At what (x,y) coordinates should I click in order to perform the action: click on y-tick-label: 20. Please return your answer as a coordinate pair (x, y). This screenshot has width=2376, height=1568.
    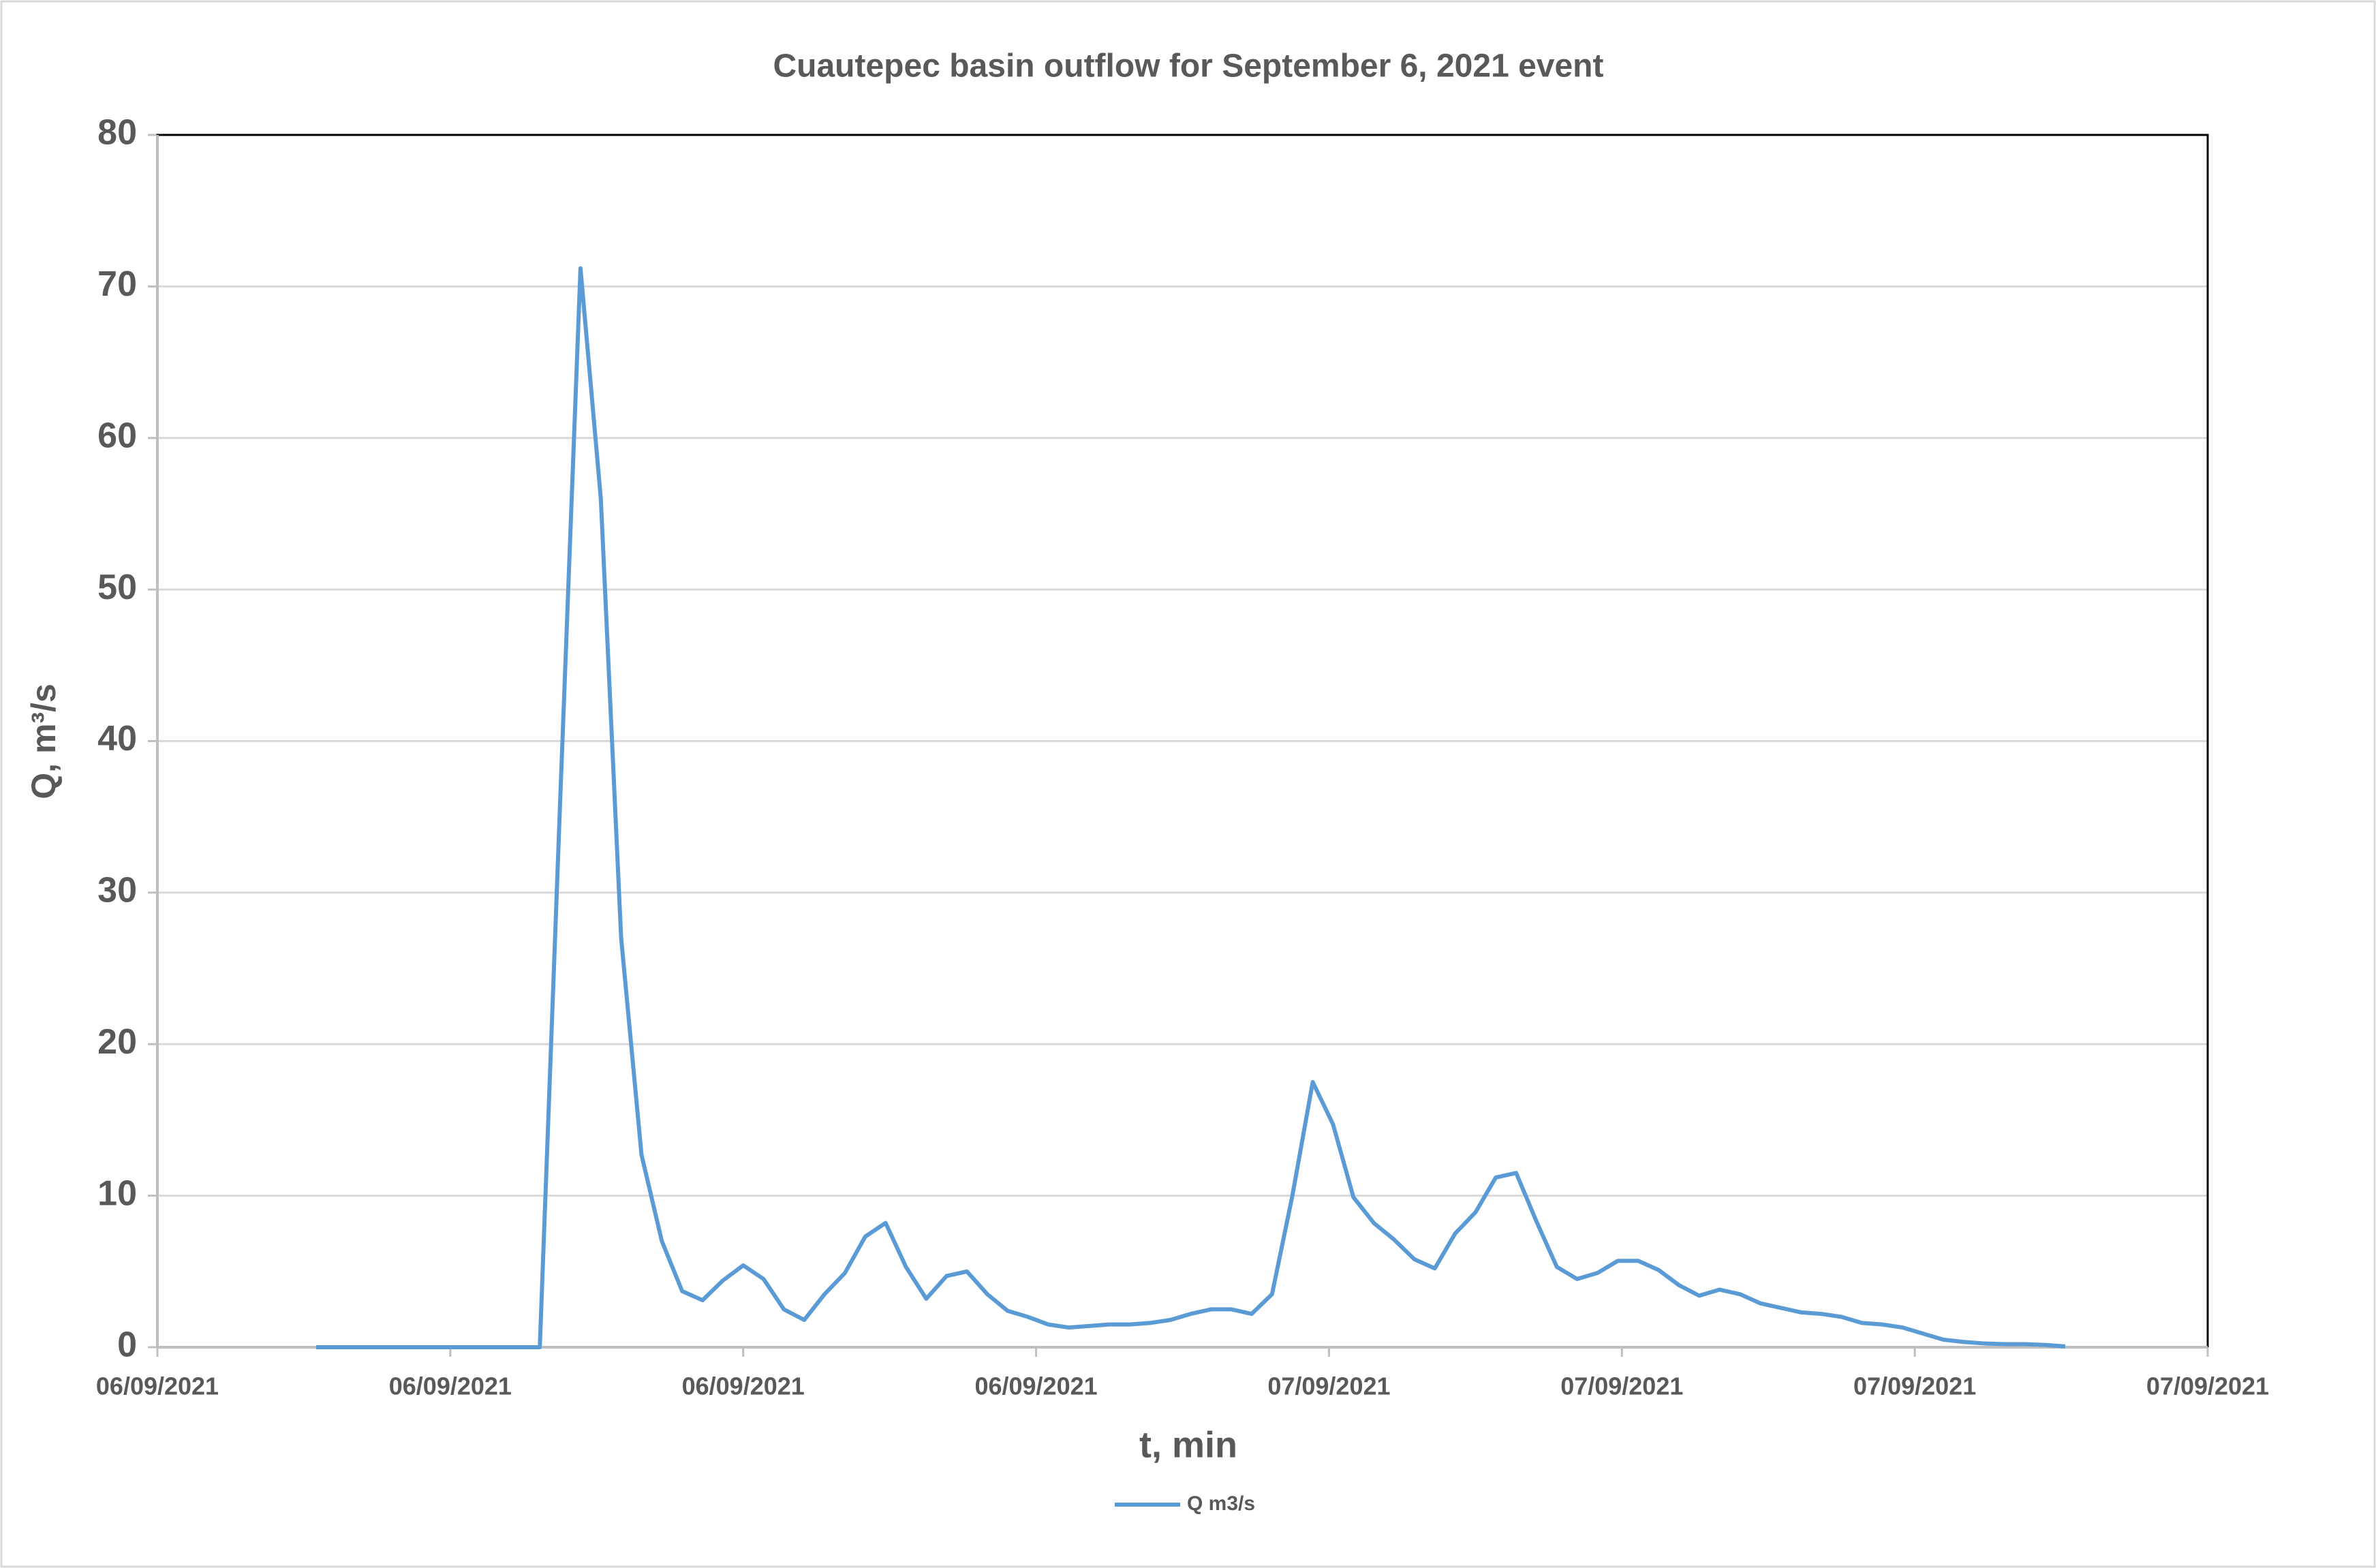
    Looking at the image, I should click on (117, 1042).